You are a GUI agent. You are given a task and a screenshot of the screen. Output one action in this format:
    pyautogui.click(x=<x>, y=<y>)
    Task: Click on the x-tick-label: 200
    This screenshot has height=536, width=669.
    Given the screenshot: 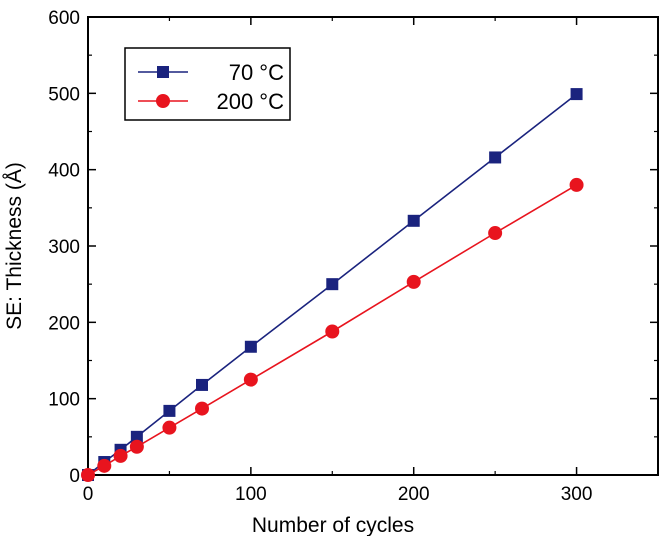 What is the action you would take?
    pyautogui.click(x=414, y=494)
    